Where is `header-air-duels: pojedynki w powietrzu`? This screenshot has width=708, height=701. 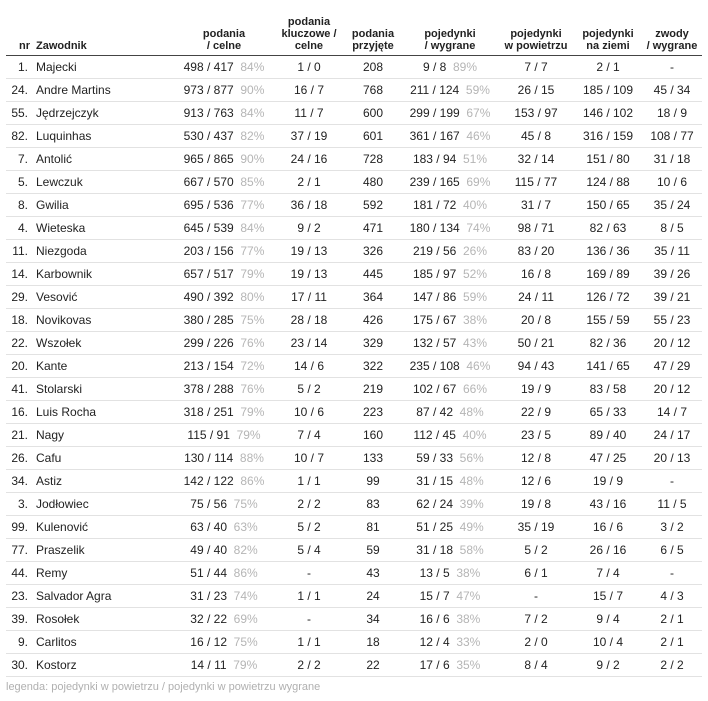
header-air-duels: pojedynki w powietrzu is located at coordinates (536, 32).